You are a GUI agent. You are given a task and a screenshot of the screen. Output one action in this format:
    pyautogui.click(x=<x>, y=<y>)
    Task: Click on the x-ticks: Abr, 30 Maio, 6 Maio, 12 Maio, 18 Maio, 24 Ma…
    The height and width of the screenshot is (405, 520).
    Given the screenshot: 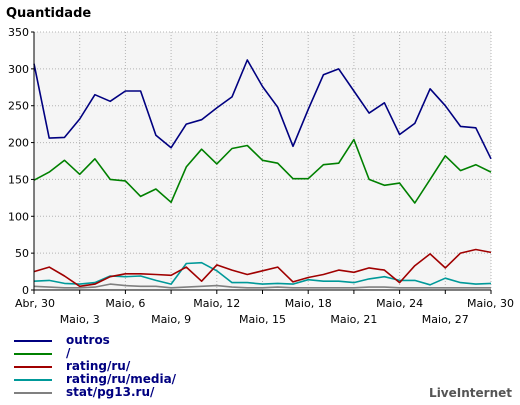 What is the action you would take?
    pyautogui.click(x=264, y=308)
    